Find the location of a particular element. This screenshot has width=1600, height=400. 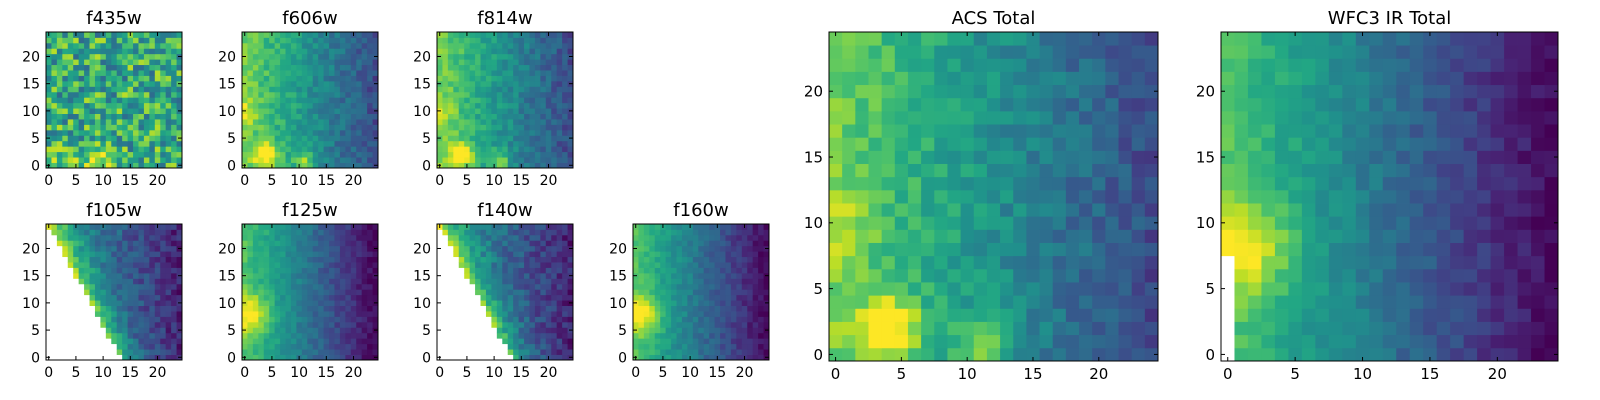

panel-title: ACS Total is located at coordinates (994, 18).